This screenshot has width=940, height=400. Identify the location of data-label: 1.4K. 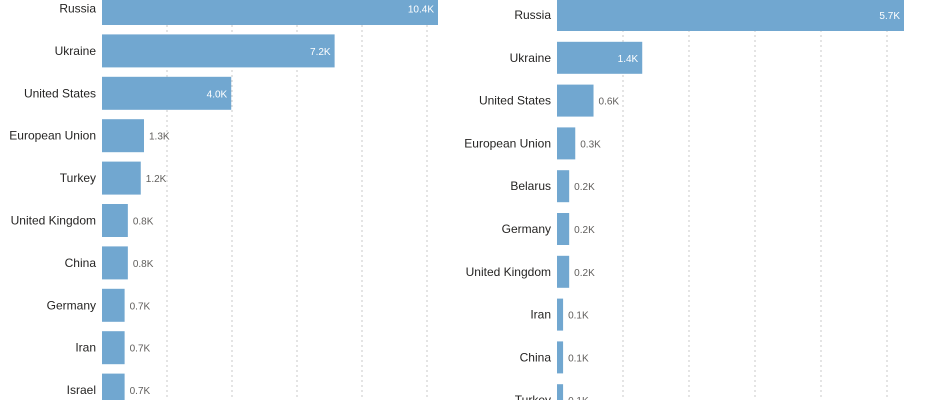
(628, 59).